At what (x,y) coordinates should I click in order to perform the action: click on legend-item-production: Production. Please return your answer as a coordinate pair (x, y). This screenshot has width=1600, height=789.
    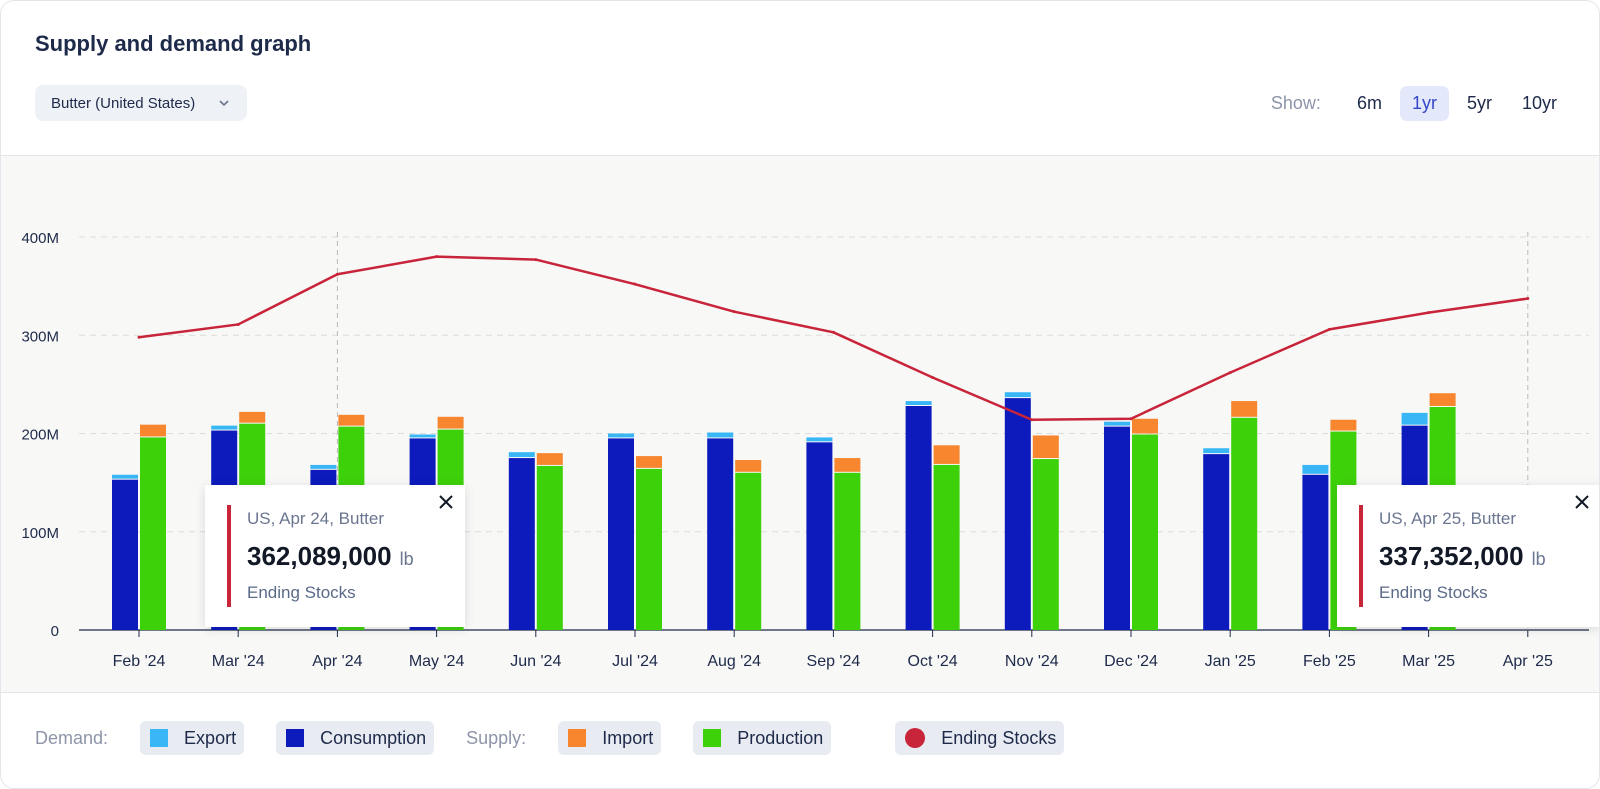
    Looking at the image, I should click on (762, 738).